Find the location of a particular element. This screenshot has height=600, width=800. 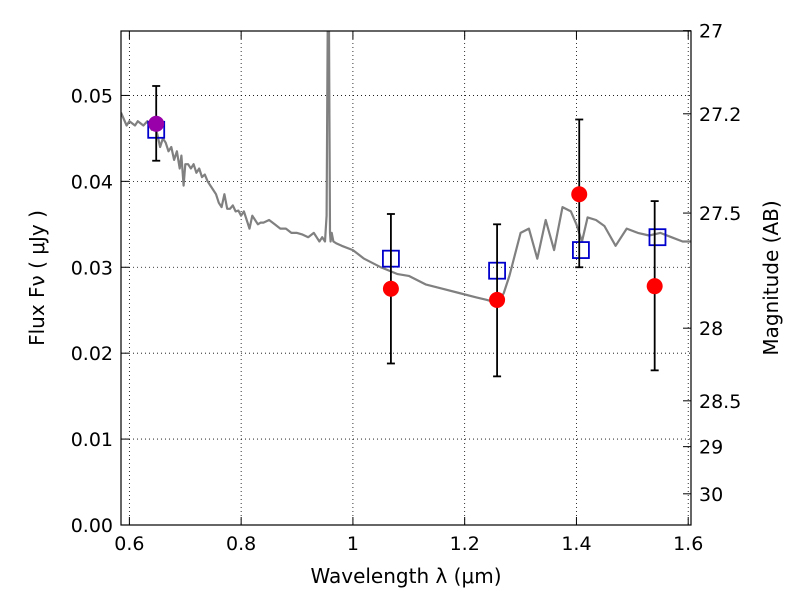

y-tick-label: 0.02 is located at coordinates (92, 354).